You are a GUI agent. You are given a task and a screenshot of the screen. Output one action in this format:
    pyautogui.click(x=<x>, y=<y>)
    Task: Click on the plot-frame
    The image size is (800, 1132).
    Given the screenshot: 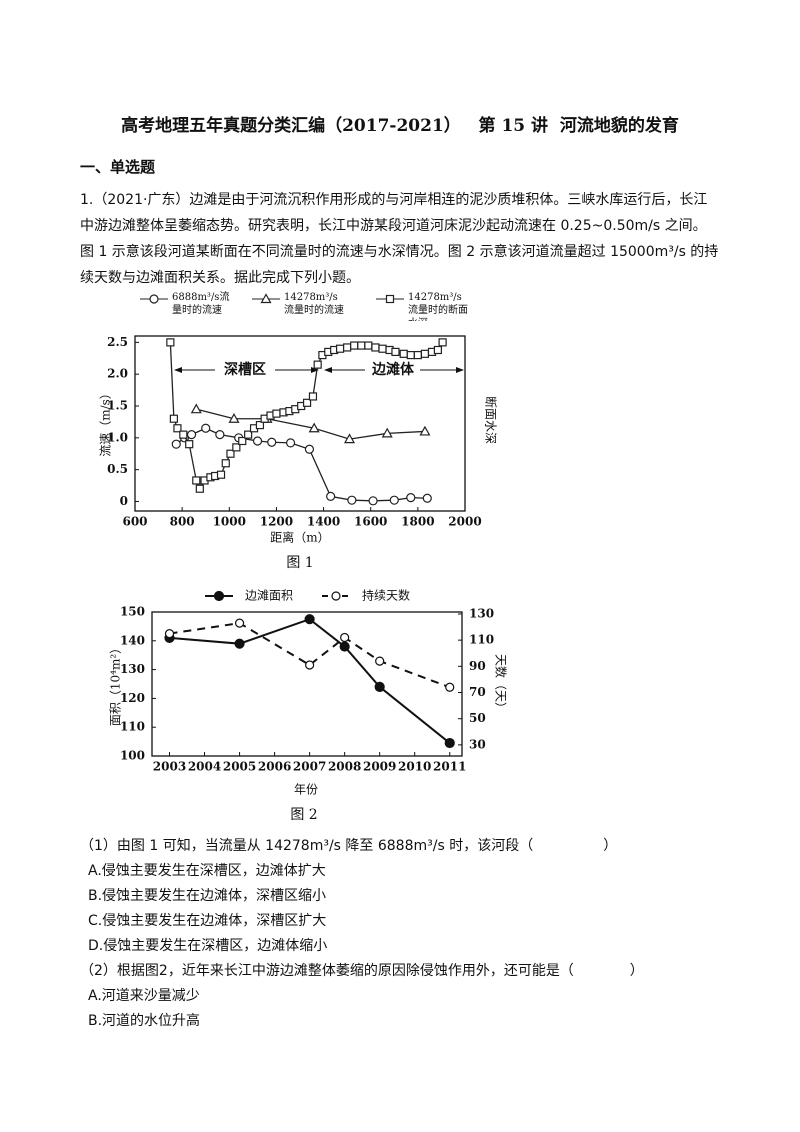 What is the action you would take?
    pyautogui.click(x=300, y=423)
    